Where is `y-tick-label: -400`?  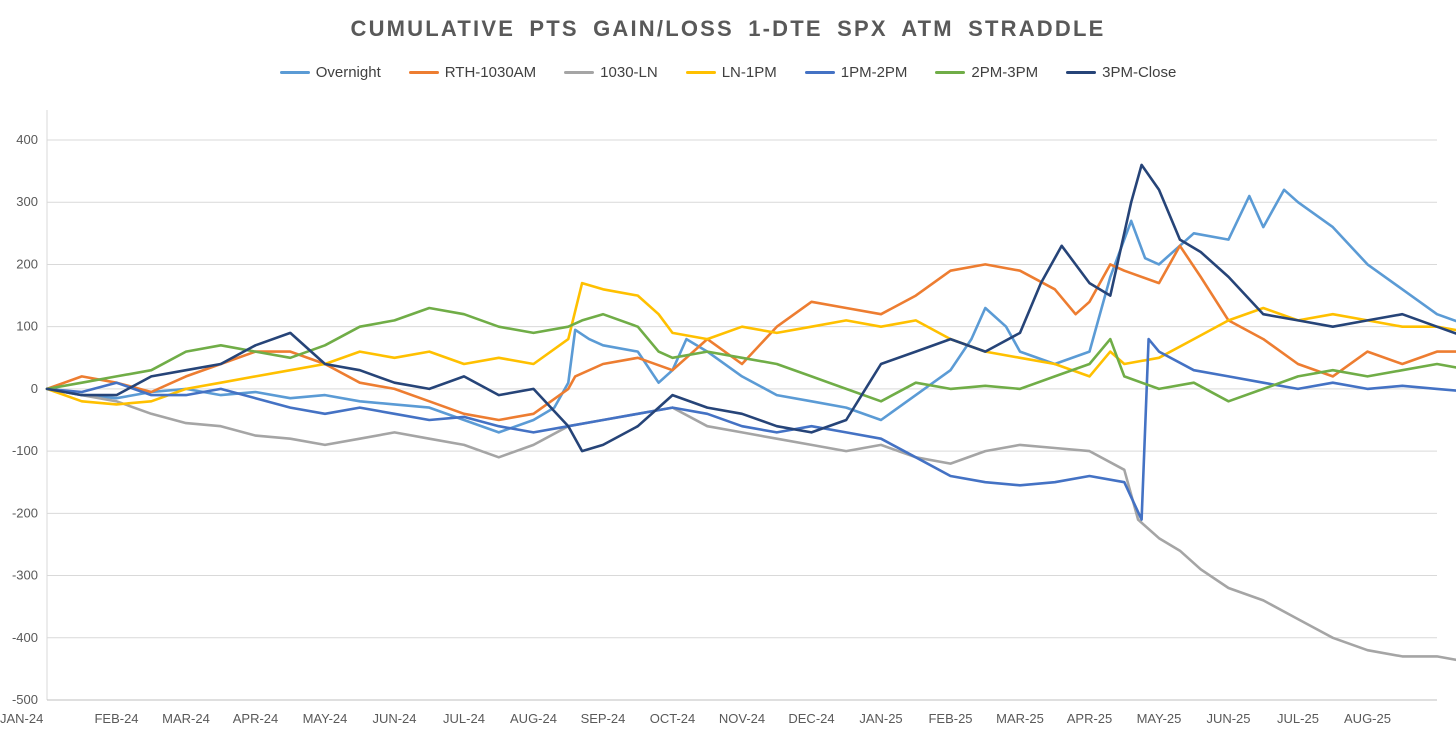
y-tick-label: -400 is located at coordinates (25, 637).